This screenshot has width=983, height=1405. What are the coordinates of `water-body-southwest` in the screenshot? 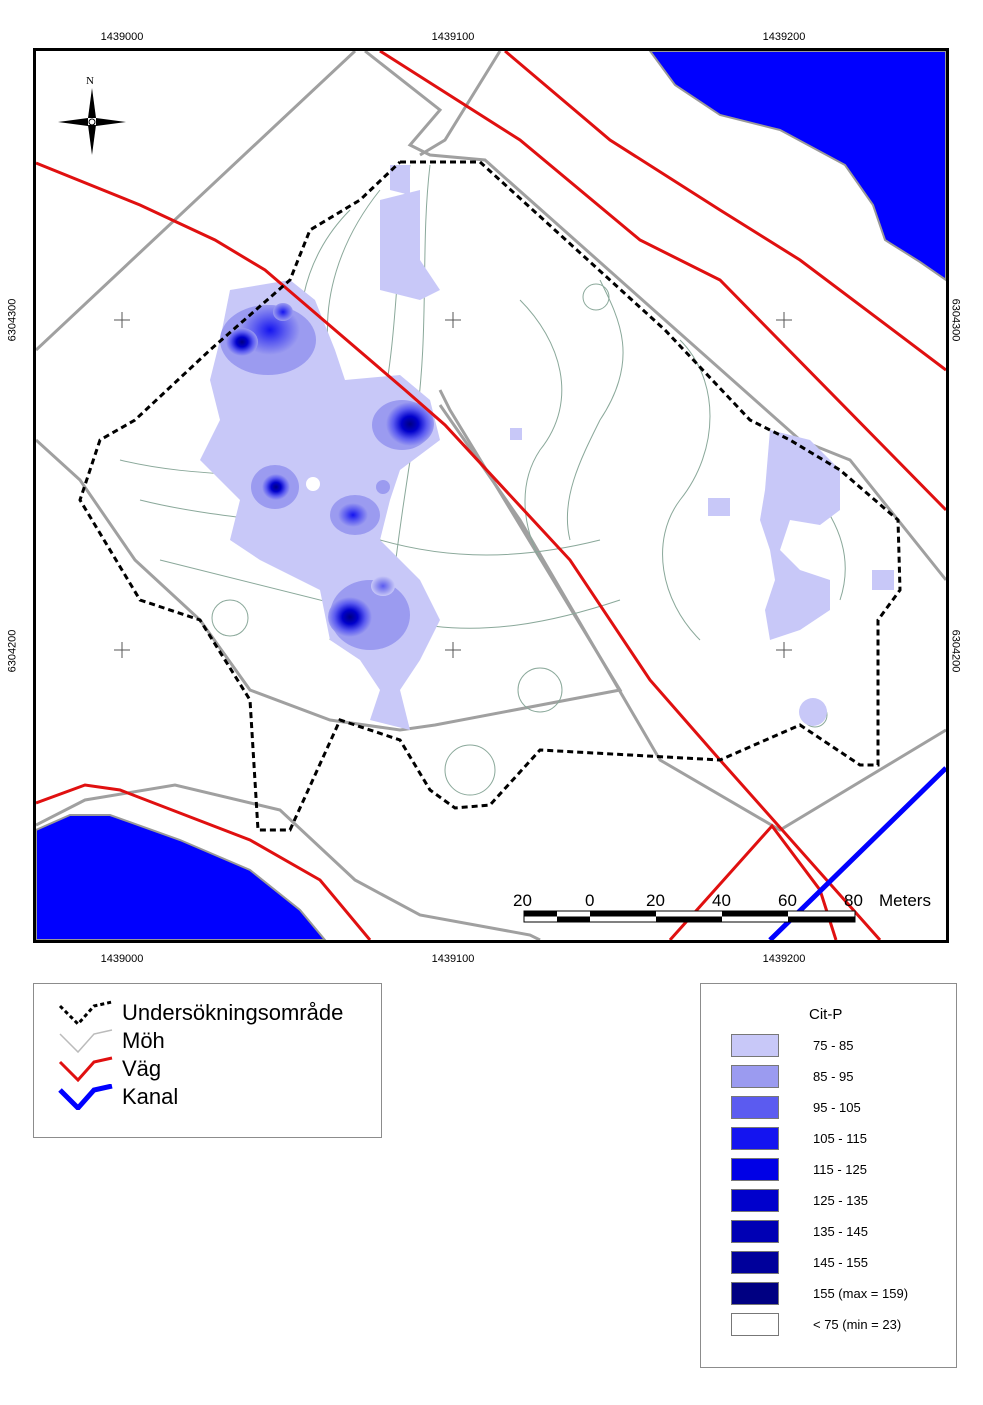 It's located at (181, 877).